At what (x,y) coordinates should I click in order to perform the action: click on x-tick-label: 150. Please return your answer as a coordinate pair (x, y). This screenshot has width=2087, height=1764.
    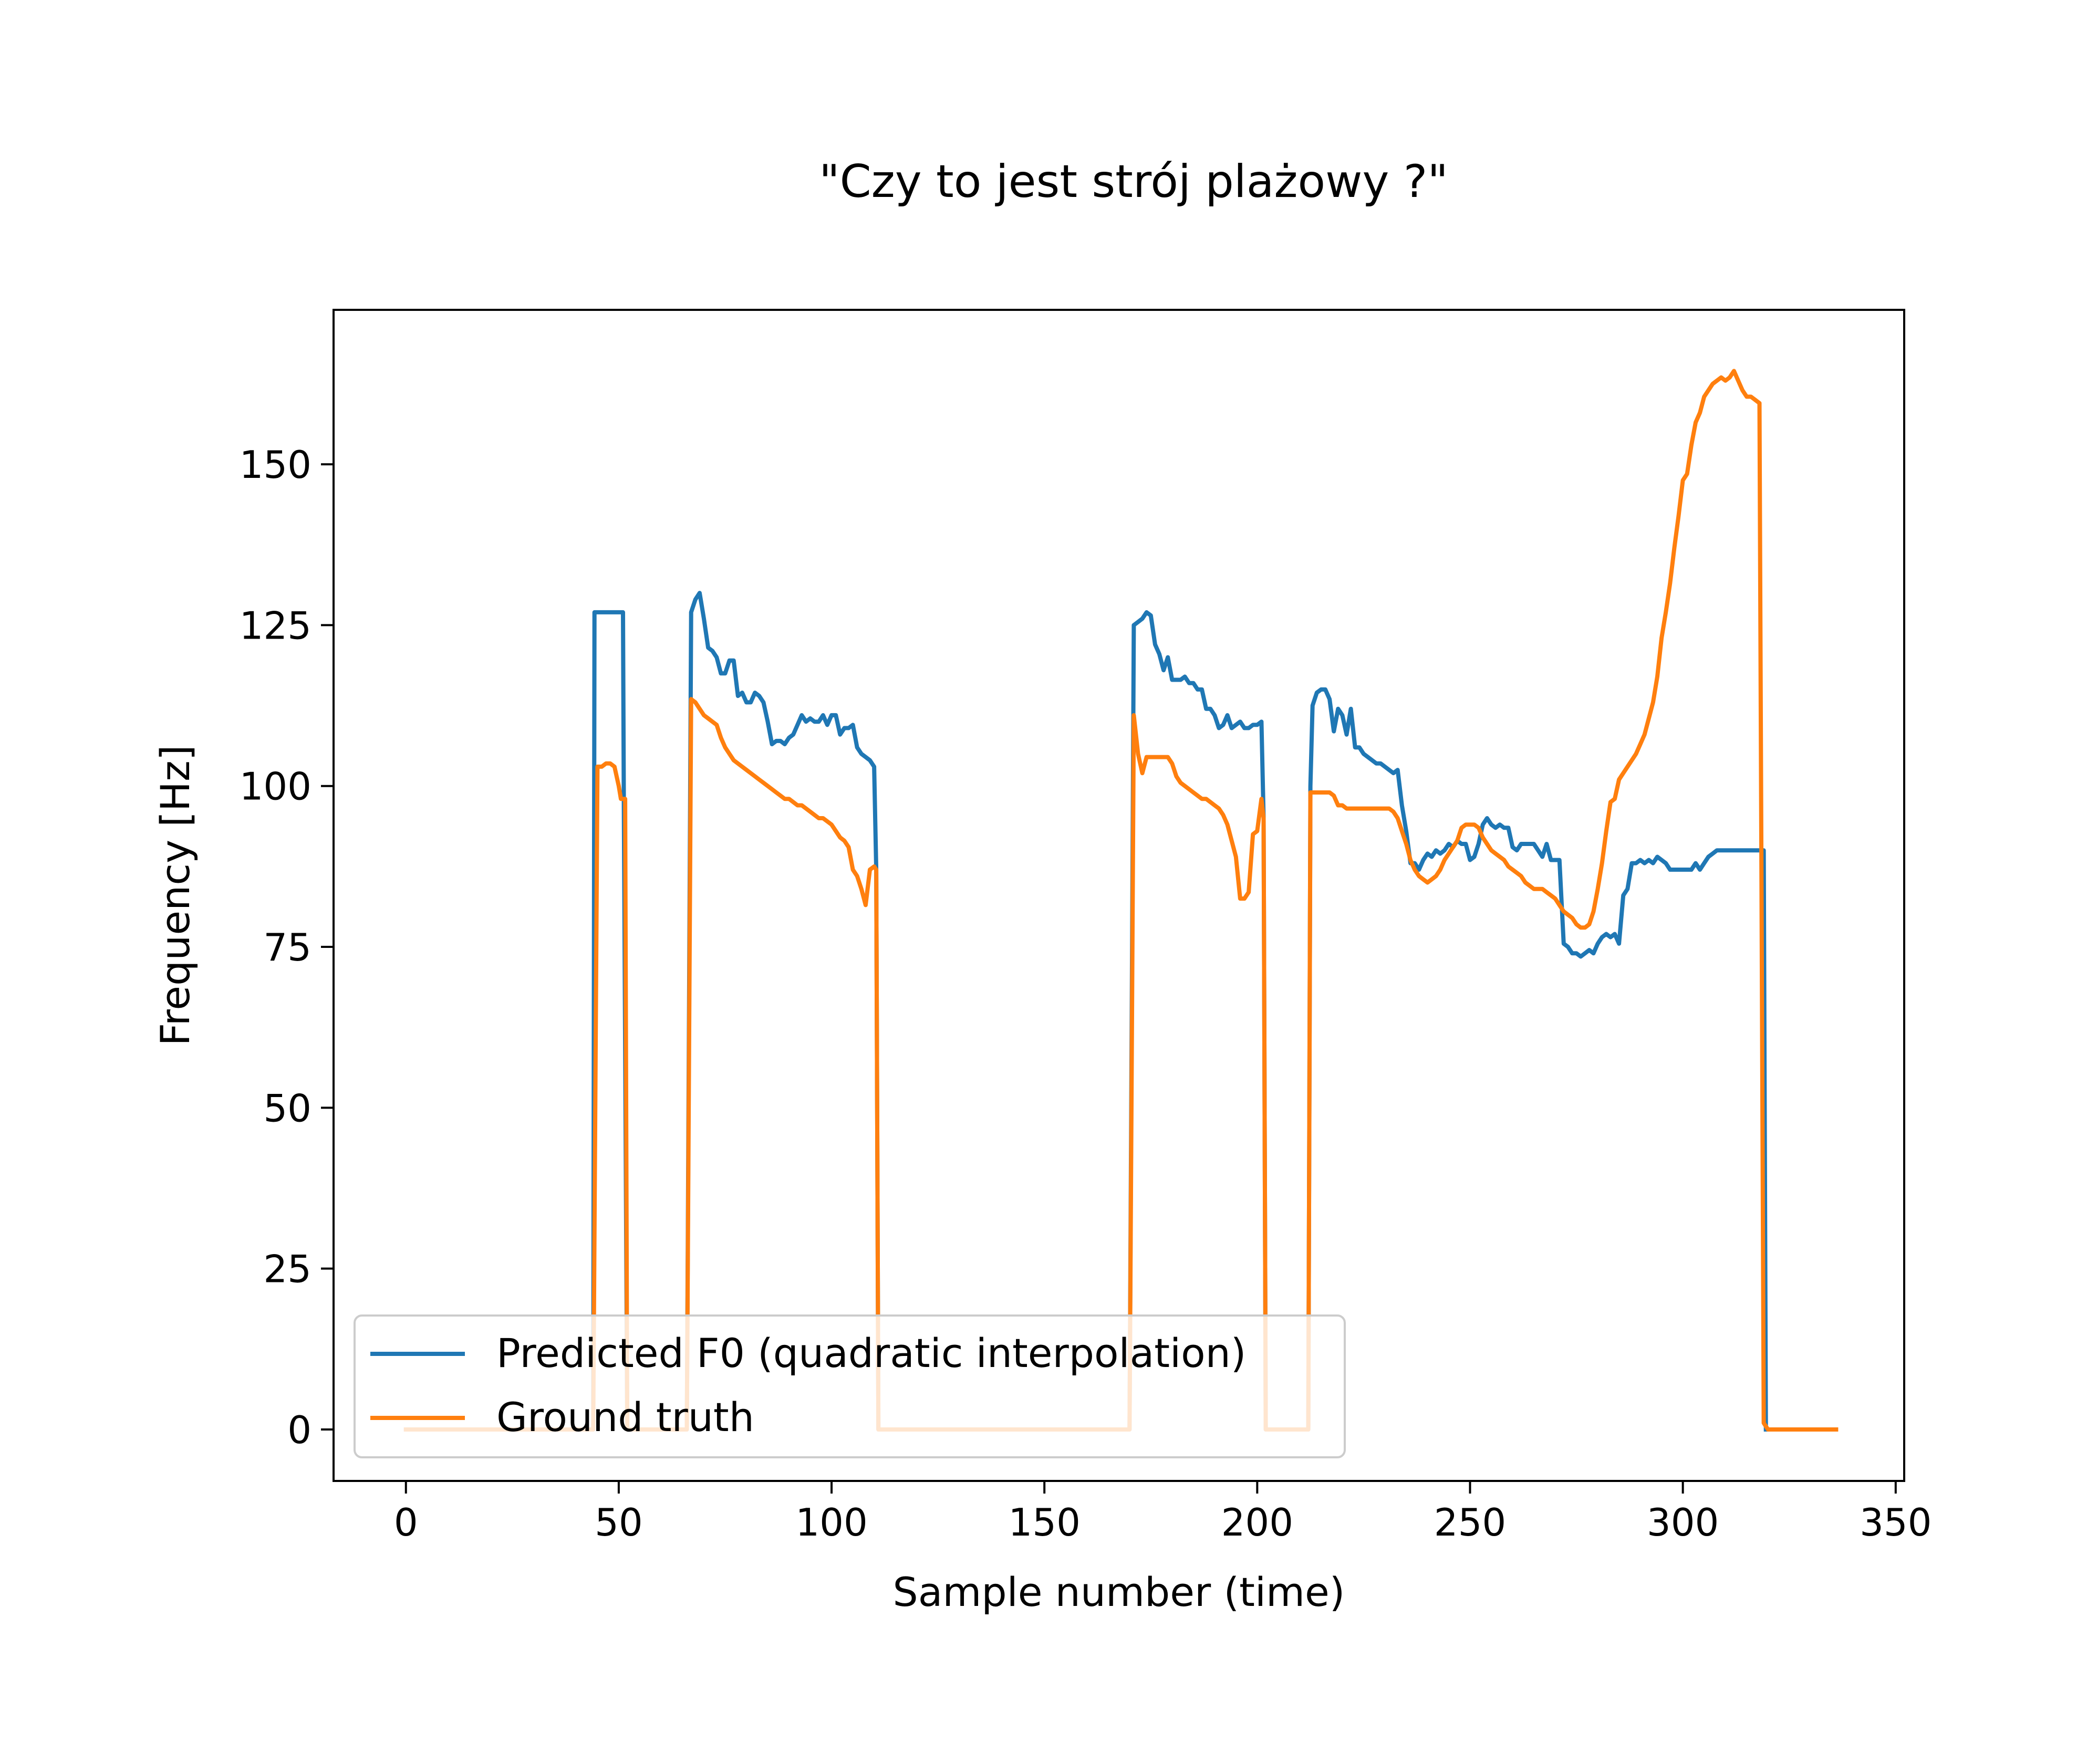
    Looking at the image, I should click on (1044, 1522).